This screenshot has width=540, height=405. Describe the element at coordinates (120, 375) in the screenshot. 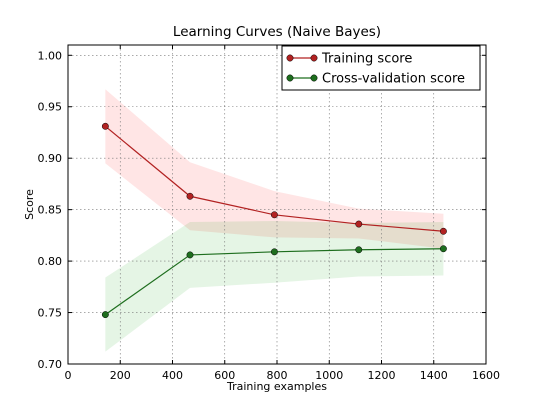

I see `x-tick-label: 200` at that location.